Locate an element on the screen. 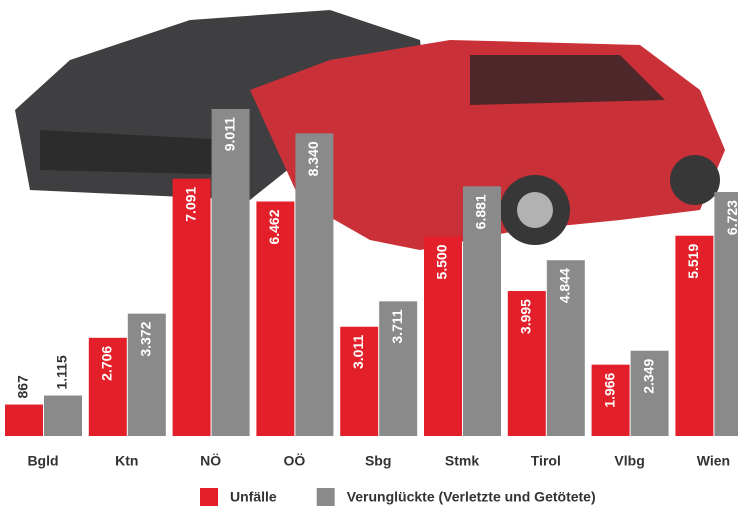 The width and height of the screenshot is (738, 512). value-label: 3.372 is located at coordinates (146, 338).